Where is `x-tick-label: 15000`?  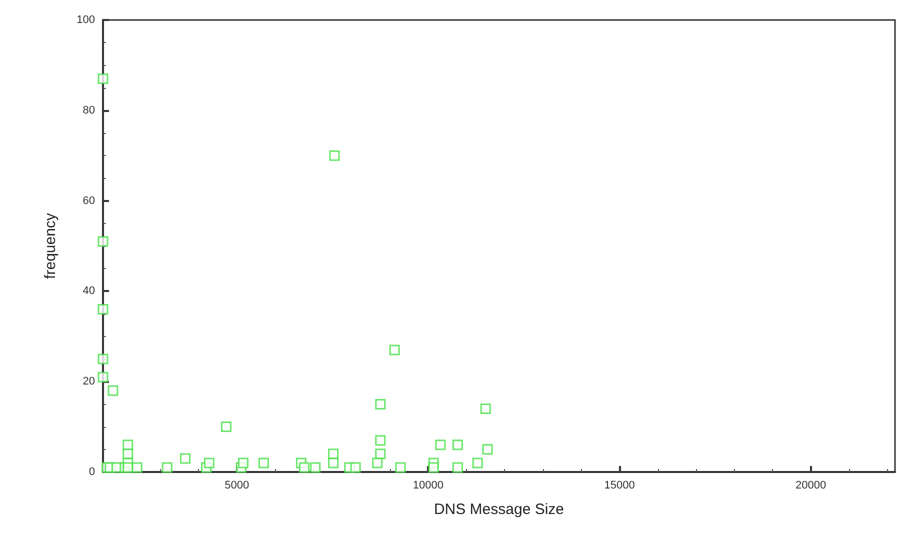
x-tick-label: 15000 is located at coordinates (619, 486).